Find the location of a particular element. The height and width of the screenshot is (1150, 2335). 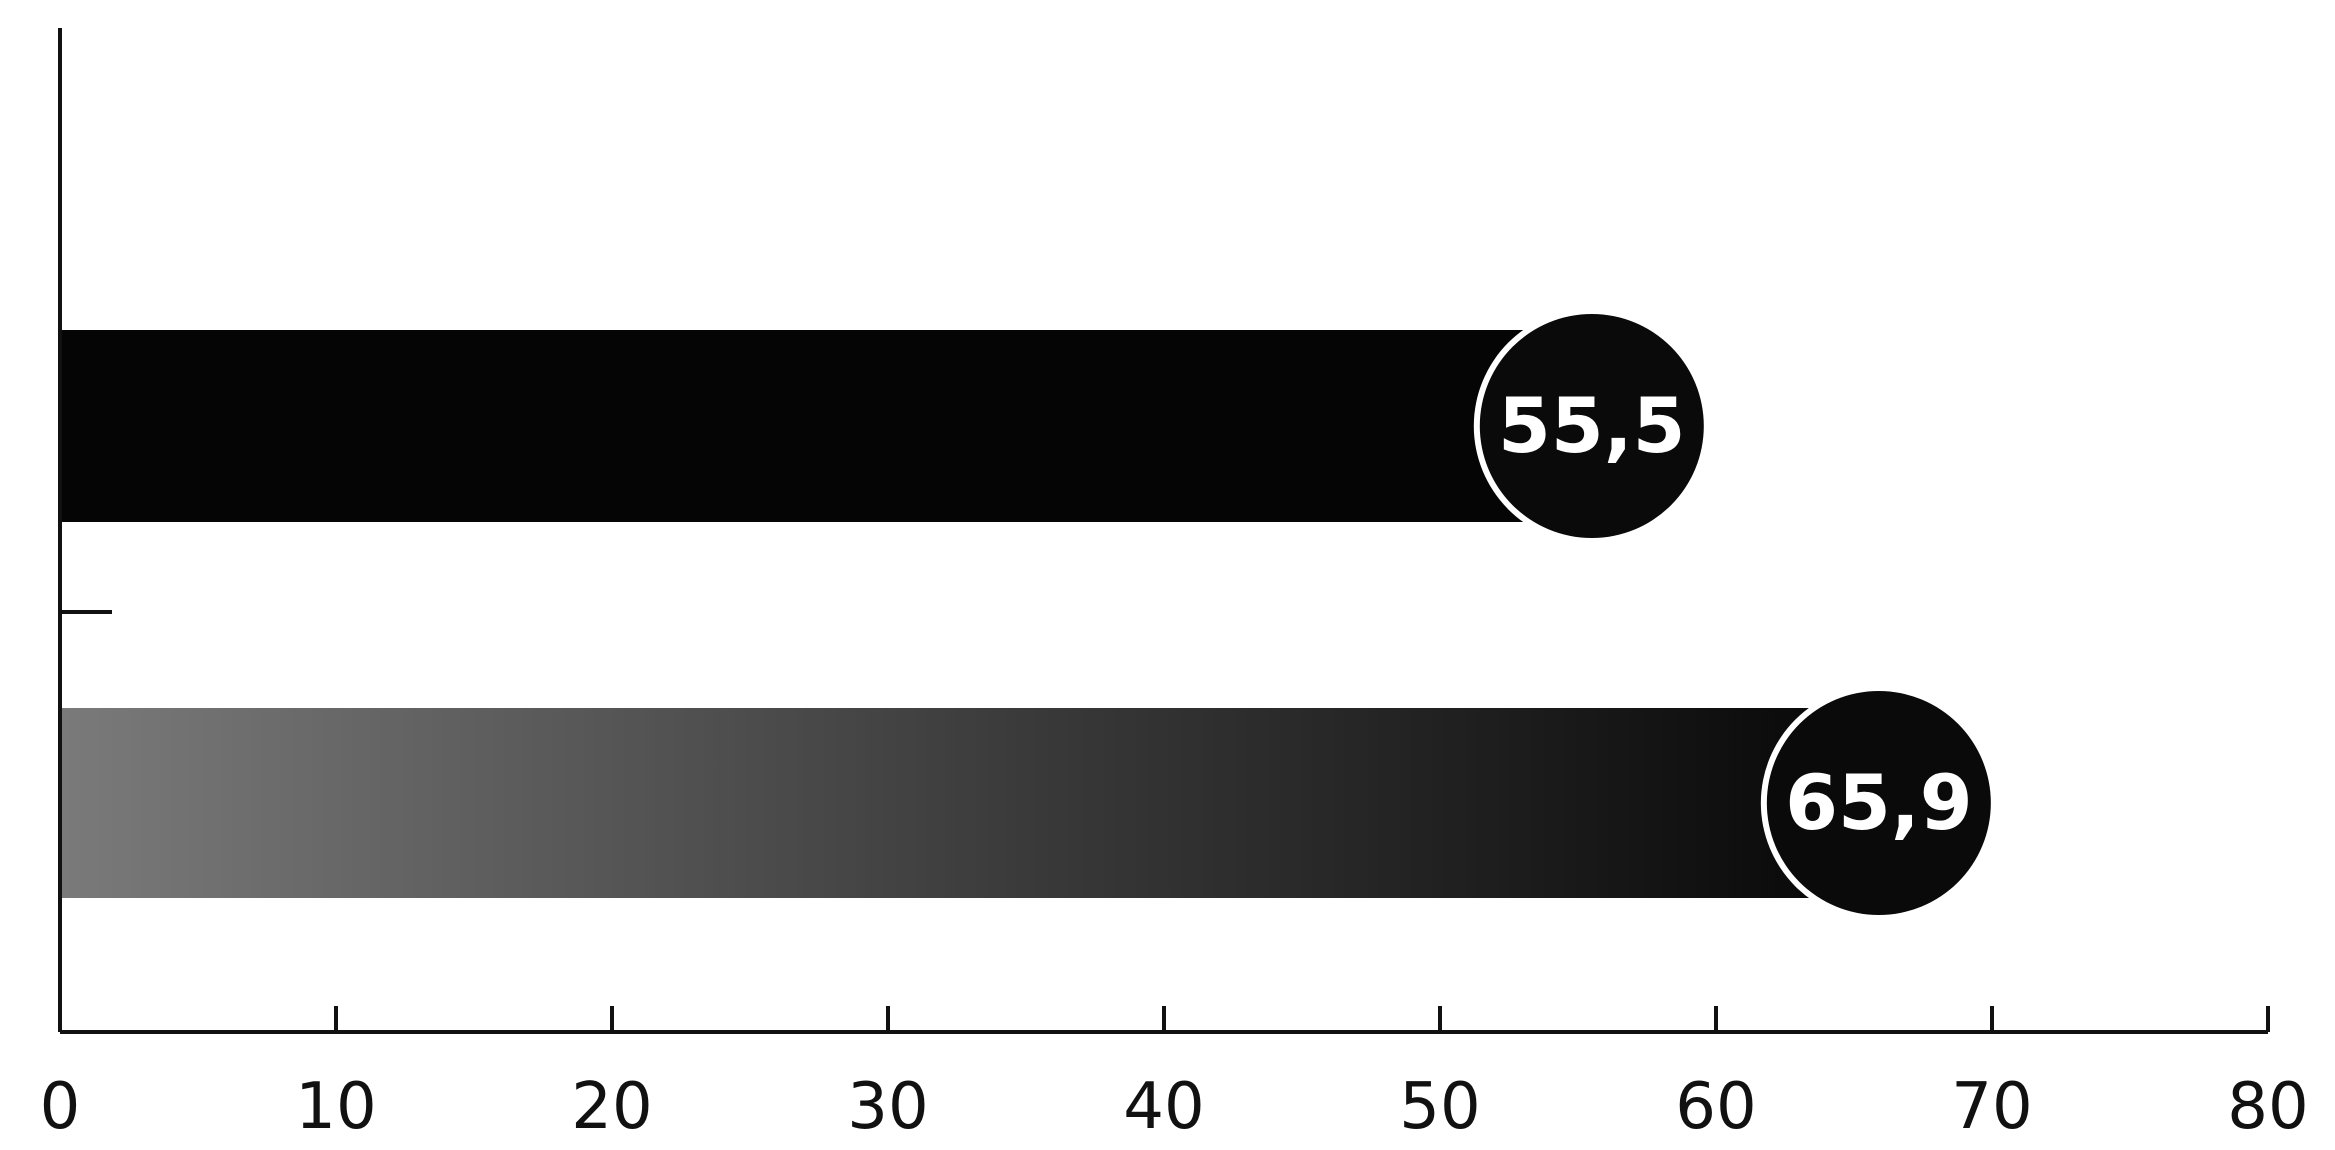

x-tick-label-40: 40 is located at coordinates (1163, 1107).